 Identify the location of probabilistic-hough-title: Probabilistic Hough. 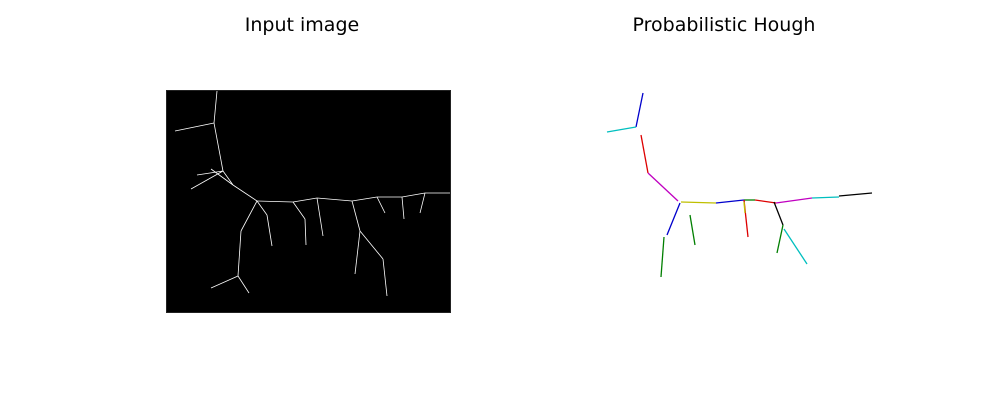
(724, 25).